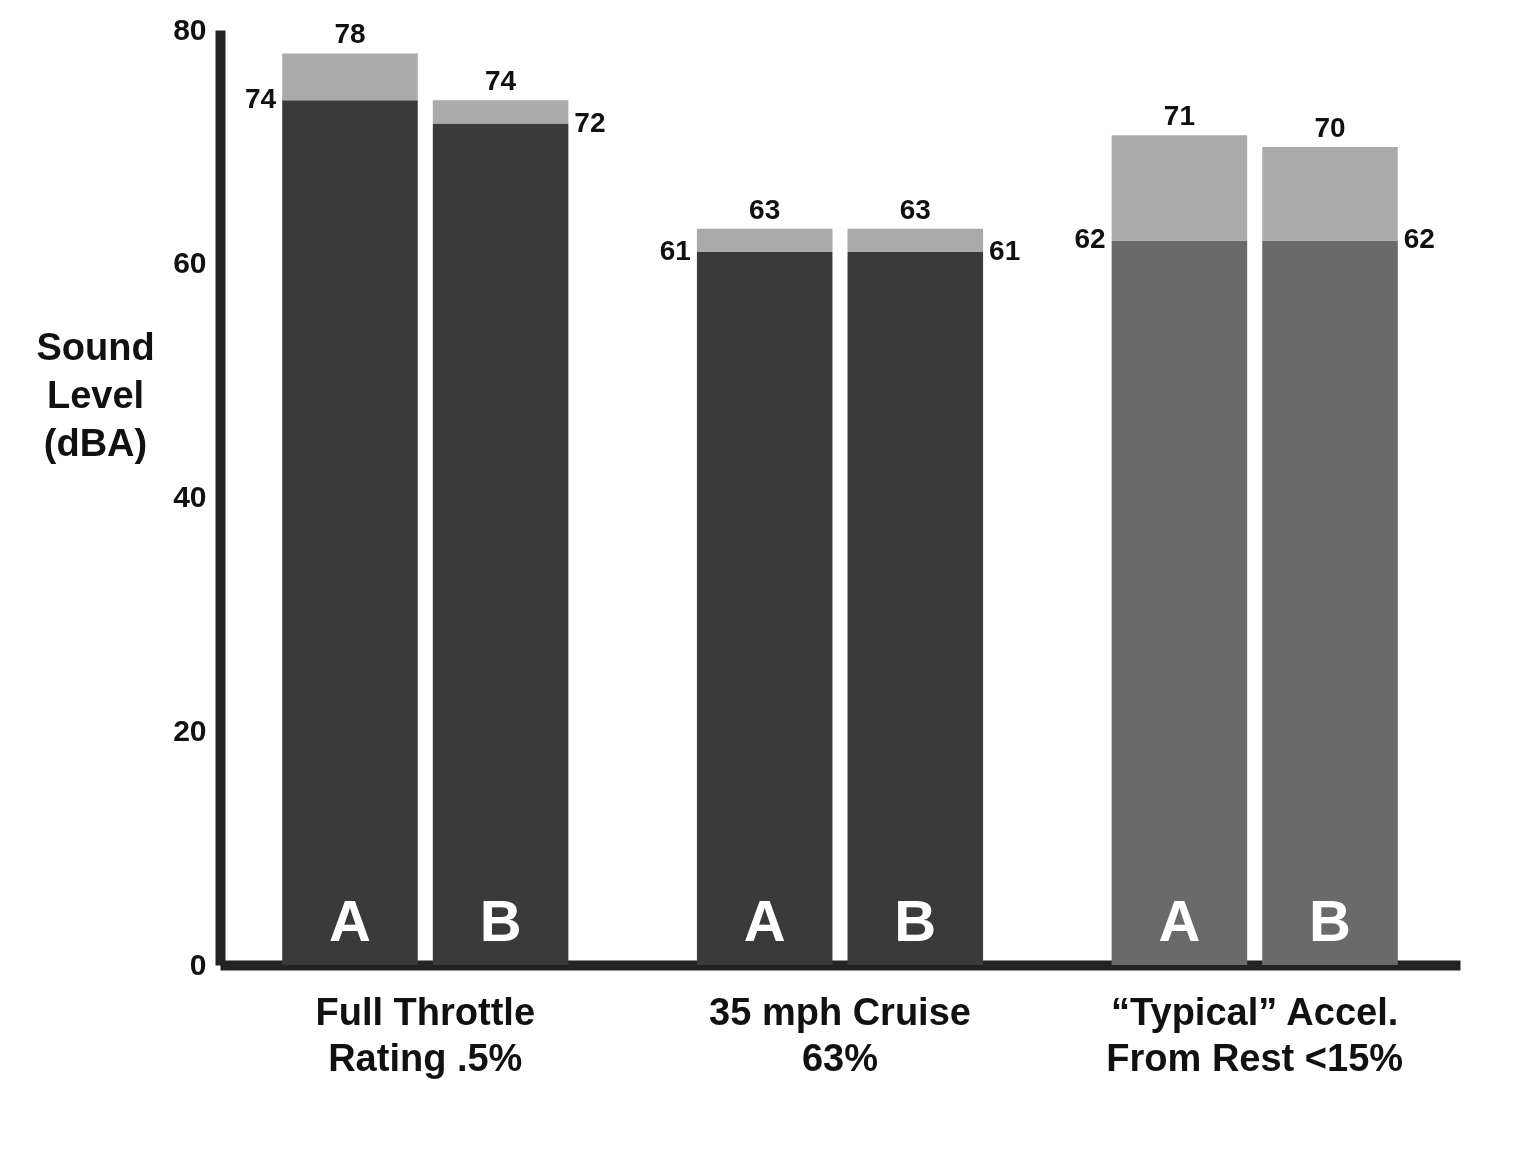  What do you see at coordinates (95, 394) in the screenshot?
I see `y-axis-title: Sound Level (dBA)` at bounding box center [95, 394].